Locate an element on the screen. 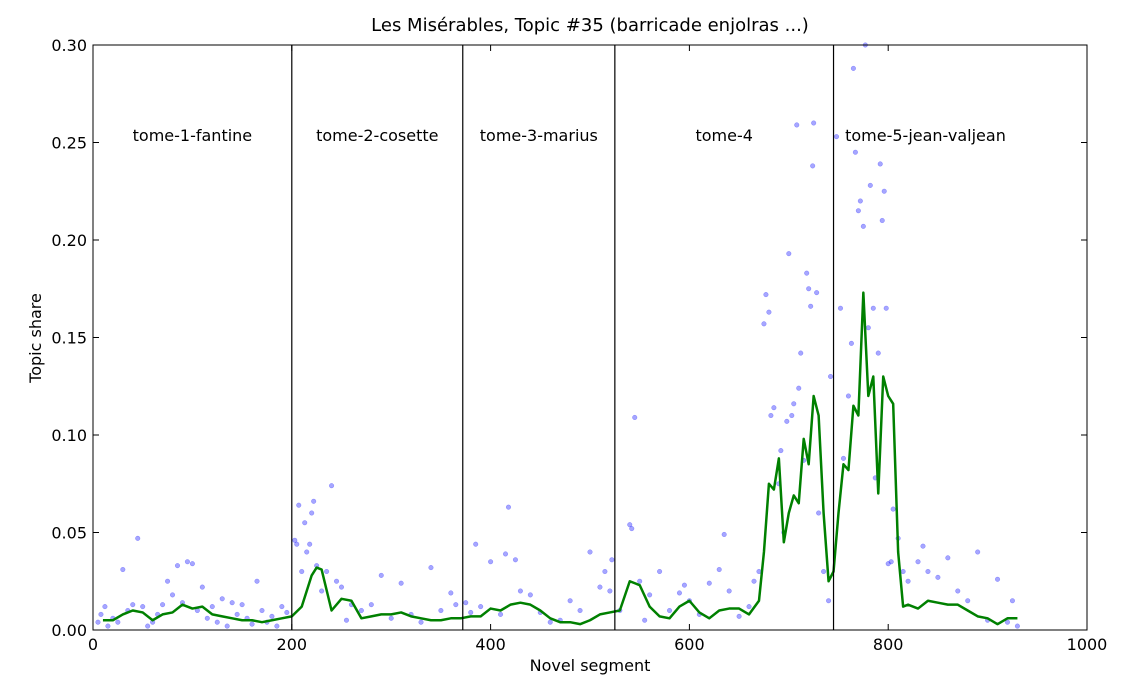 The height and width of the screenshot is (700, 1130). x-axis-label: Novel segment is located at coordinates (590, 665).